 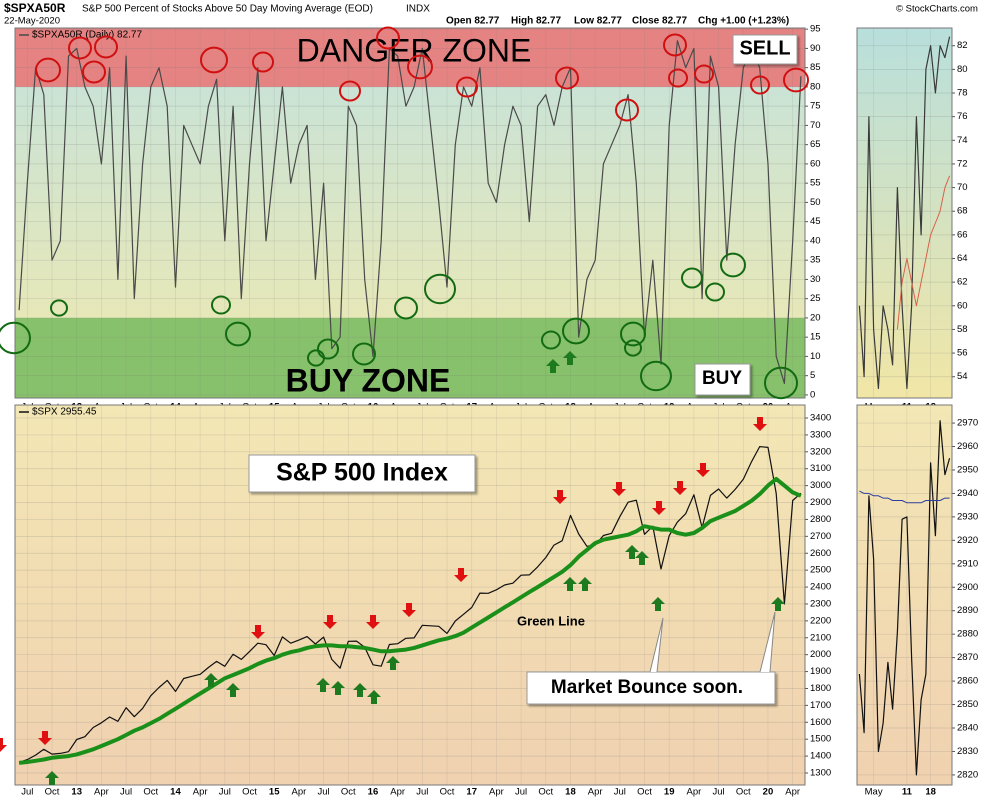 I want to click on y-tick-label: 1700, so click(x=820, y=705).